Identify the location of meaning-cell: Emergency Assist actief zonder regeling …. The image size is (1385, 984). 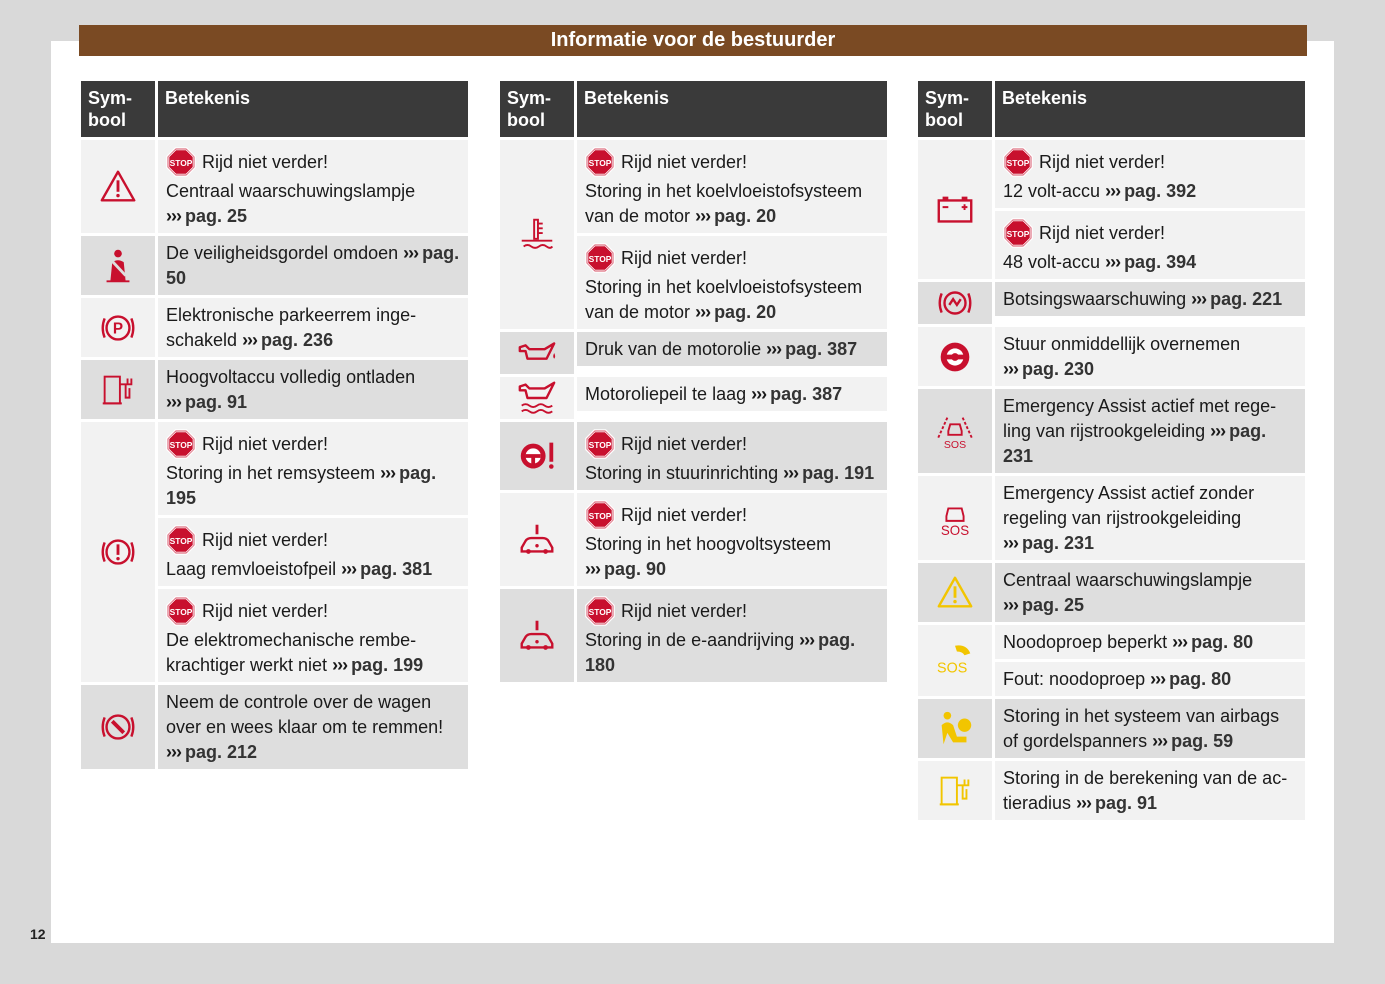
(1150, 518).